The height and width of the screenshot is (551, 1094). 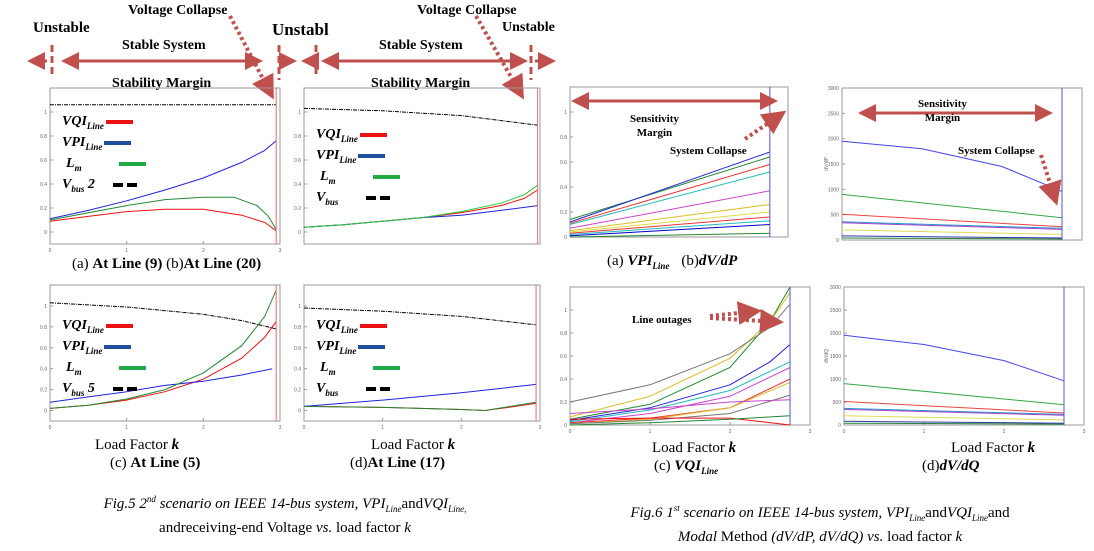 What do you see at coordinates (397, 463) in the screenshot?
I see `subcaption-fig5d: (d)At Line (17)` at bounding box center [397, 463].